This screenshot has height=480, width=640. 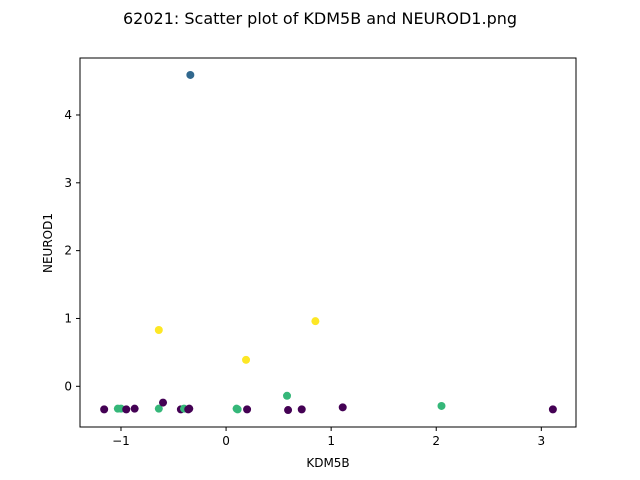 What do you see at coordinates (226, 441) in the screenshot?
I see `x-tick-label: 0` at bounding box center [226, 441].